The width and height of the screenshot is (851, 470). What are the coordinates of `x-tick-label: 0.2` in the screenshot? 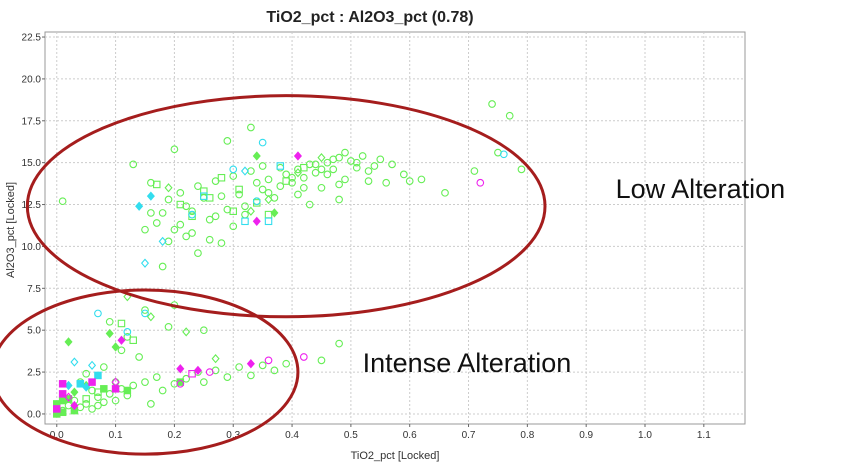 It's located at (174, 435).